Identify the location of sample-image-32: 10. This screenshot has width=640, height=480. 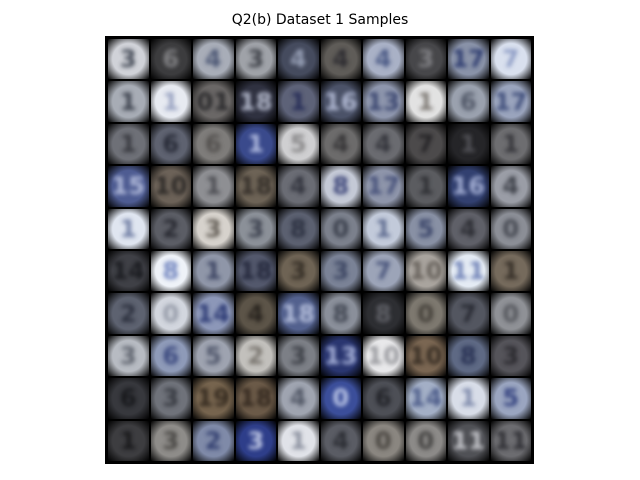
(170, 186).